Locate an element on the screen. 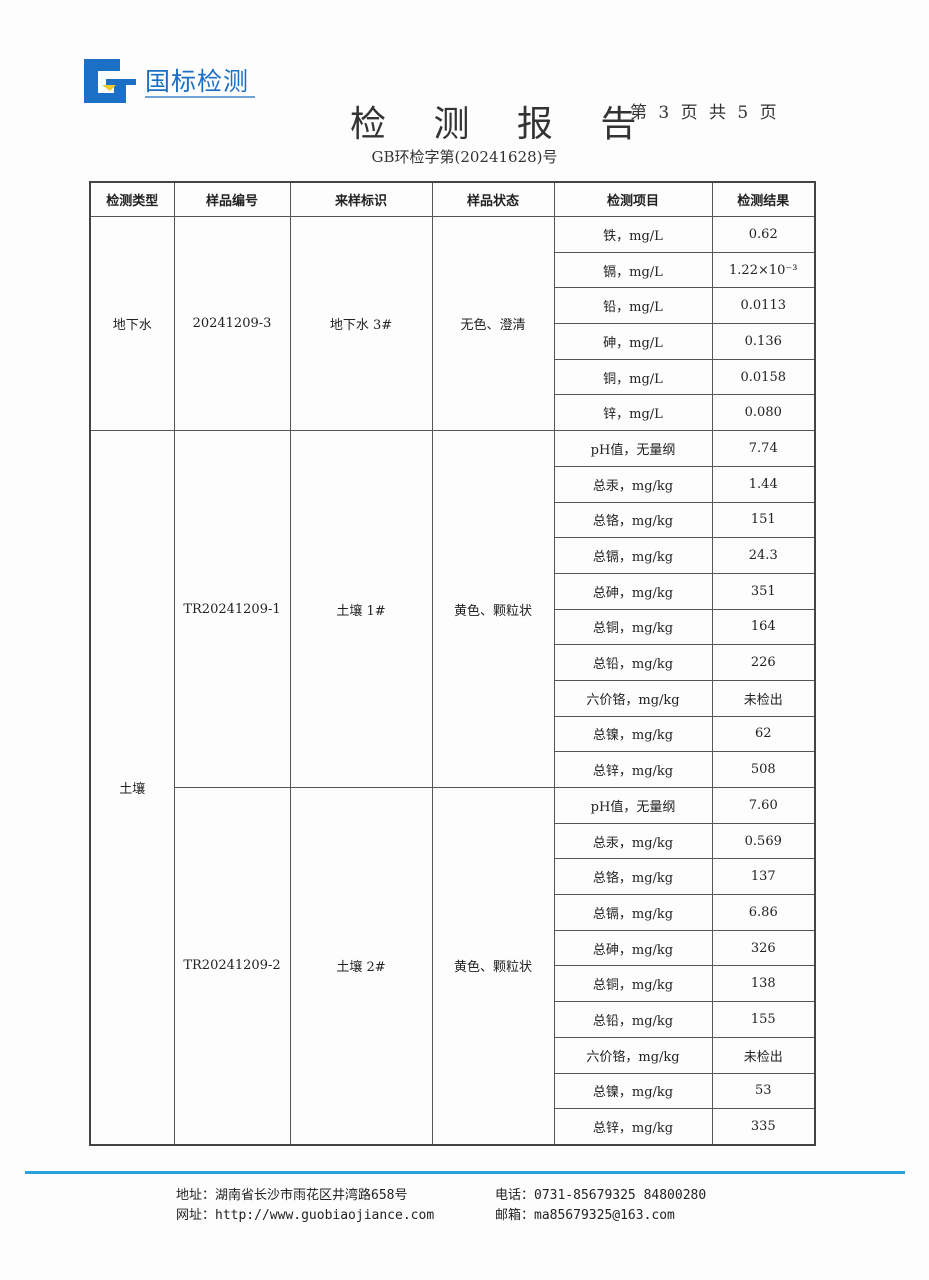 The width and height of the screenshot is (929, 1280). test-item-cell: pH值，无量纲 is located at coordinates (633, 448).